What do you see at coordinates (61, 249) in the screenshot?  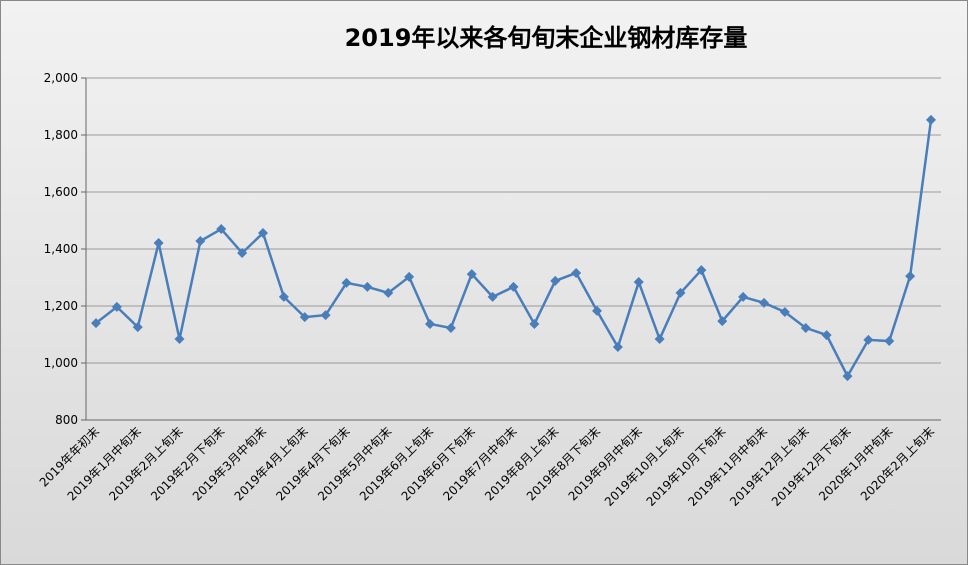 I see `y-tick-label: 1,400` at bounding box center [61, 249].